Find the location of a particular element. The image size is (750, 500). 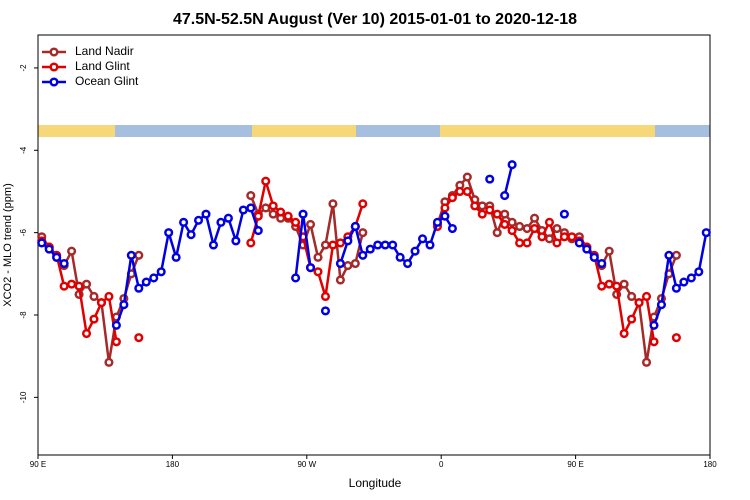

y-tick-label: -10 is located at coordinates (23, 397).